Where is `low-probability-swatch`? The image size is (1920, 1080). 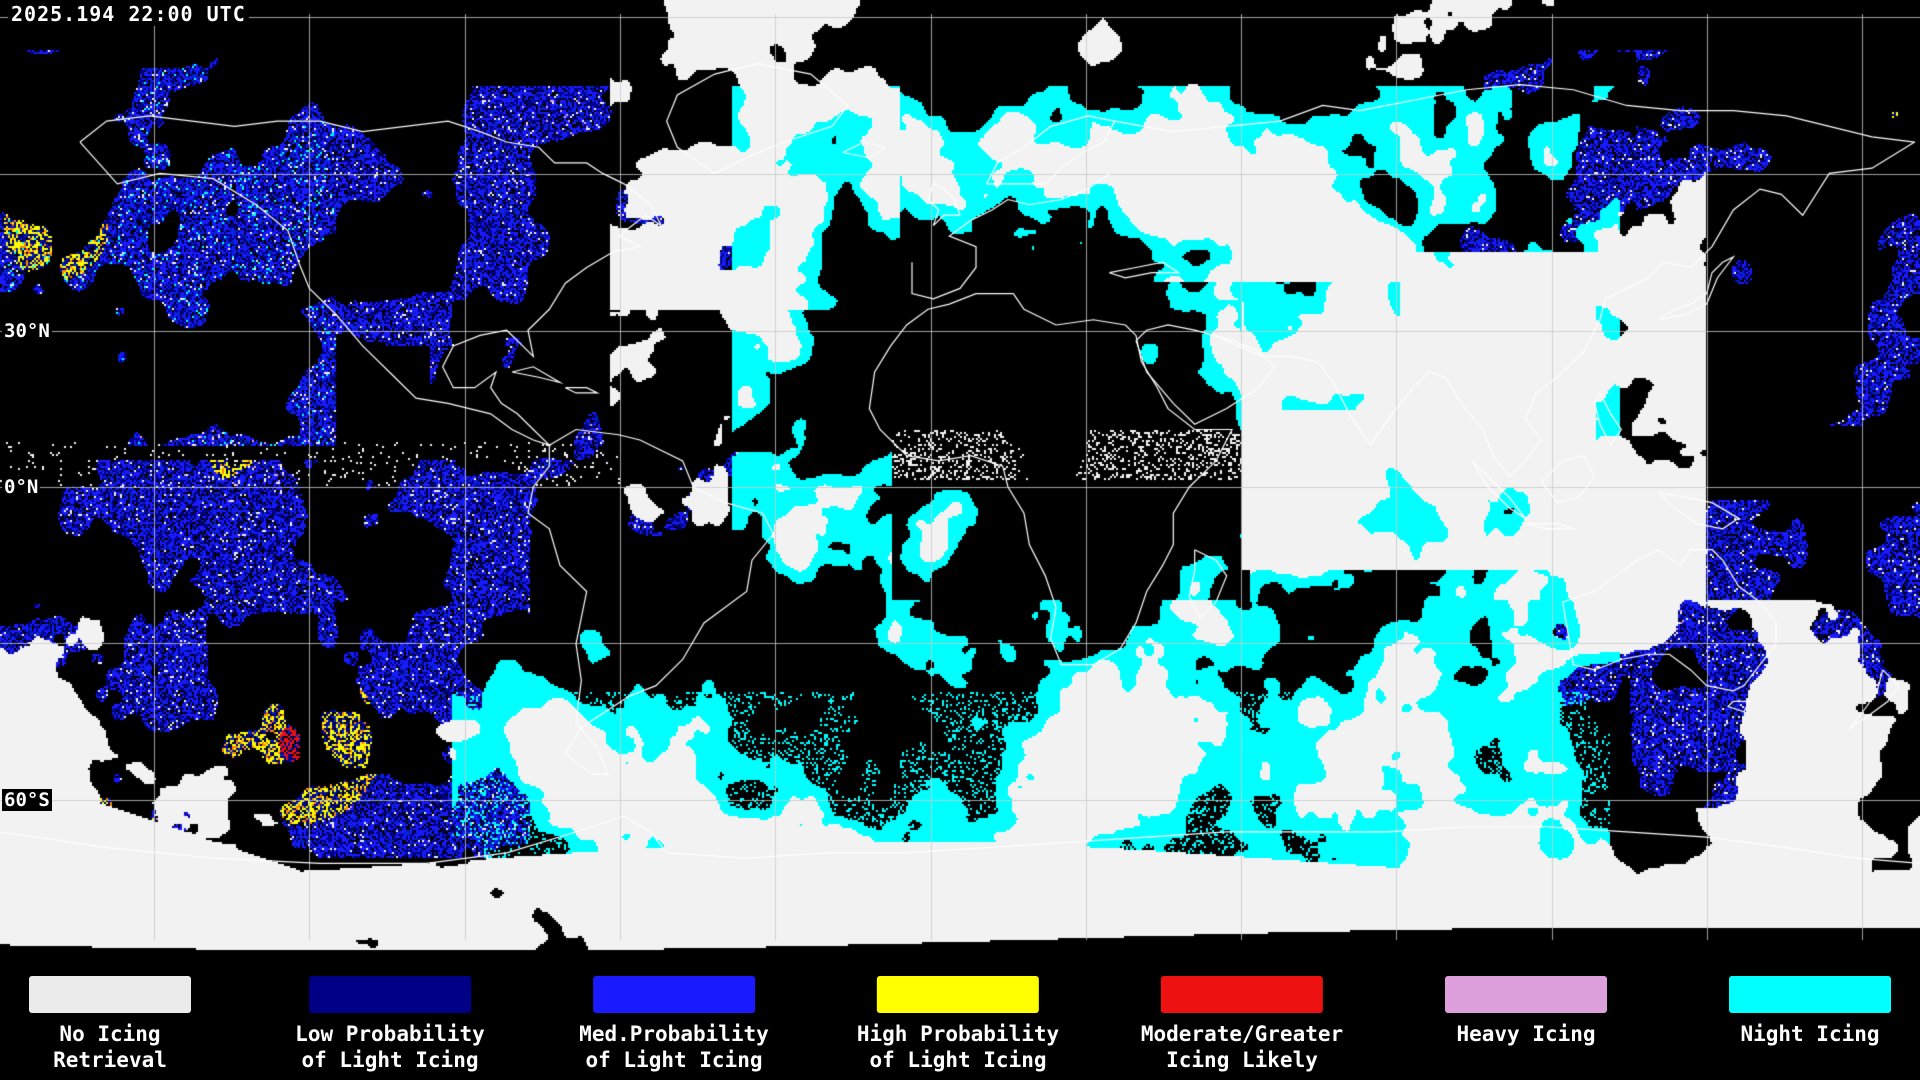 low-probability-swatch is located at coordinates (390, 994).